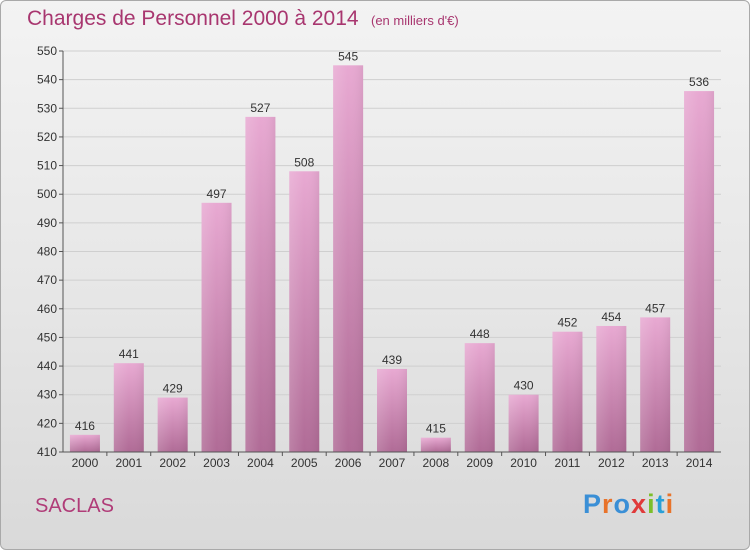 The image size is (750, 550). What do you see at coordinates (304, 463) in the screenshot?
I see `x-tick-label: 2005` at bounding box center [304, 463].